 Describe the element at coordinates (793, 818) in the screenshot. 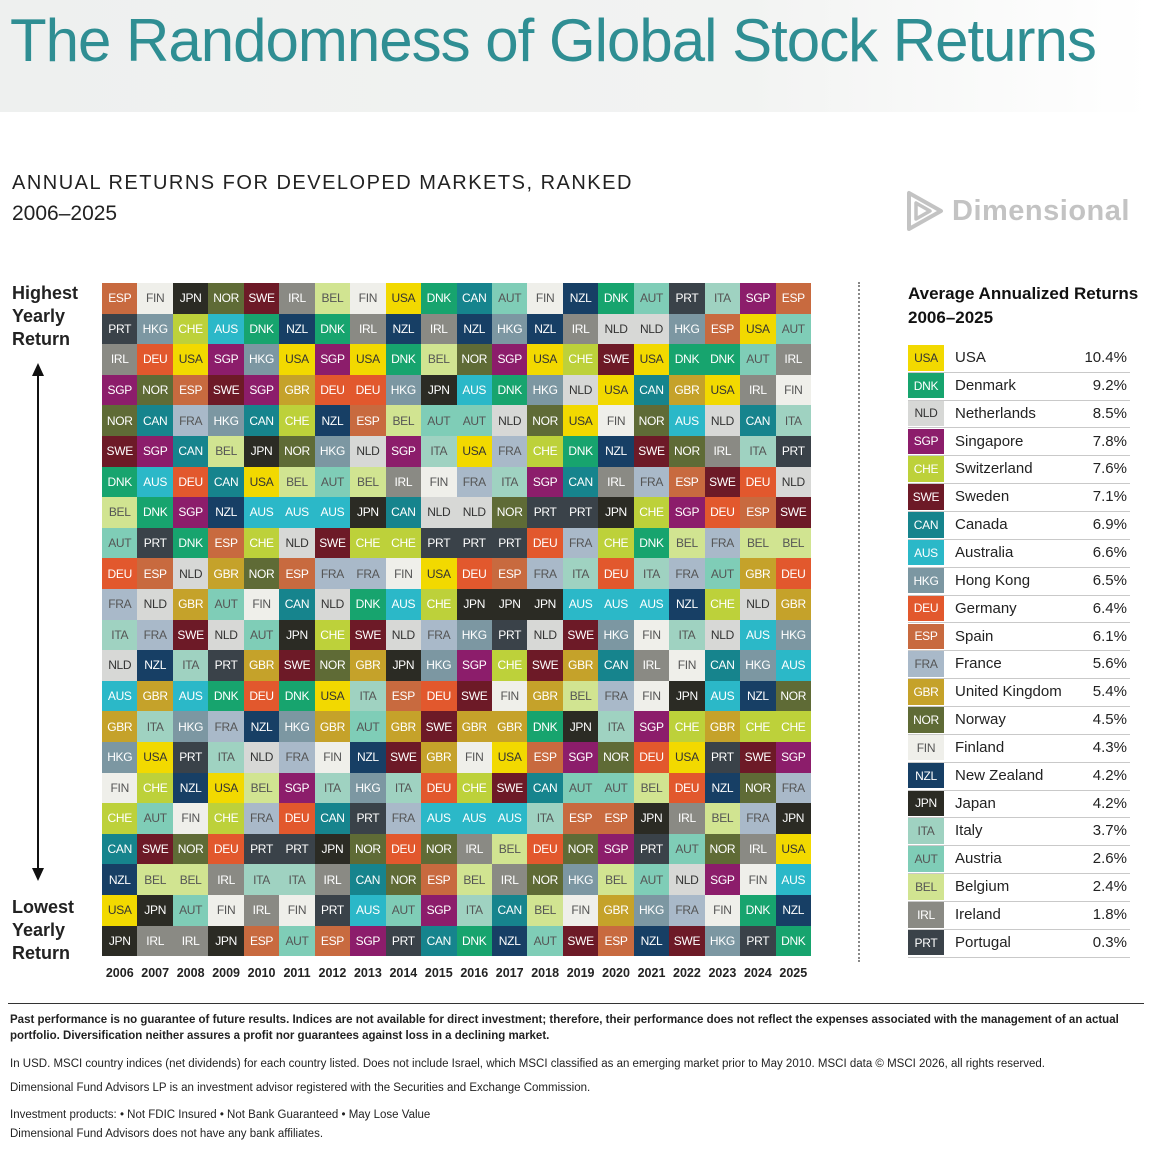

I see `grid-cell-2025-rank-18: JPN` at that location.